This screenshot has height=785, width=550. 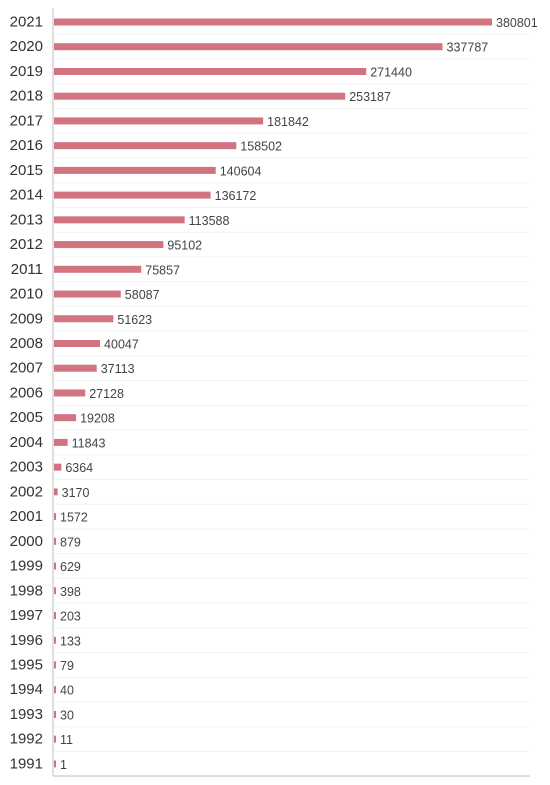 I want to click on tick-label-1999: 1999, so click(x=26, y=566).